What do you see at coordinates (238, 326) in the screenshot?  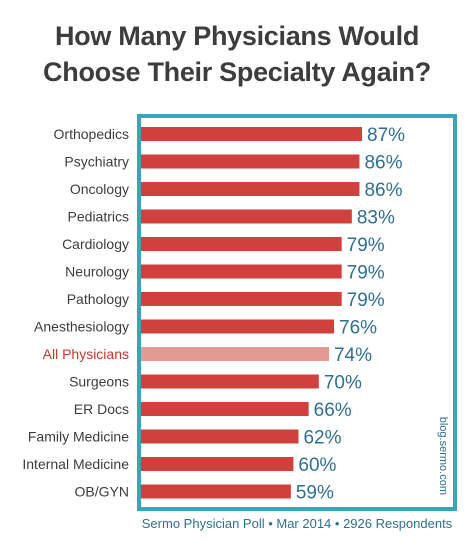 I see `bar-anesthesiology` at bounding box center [238, 326].